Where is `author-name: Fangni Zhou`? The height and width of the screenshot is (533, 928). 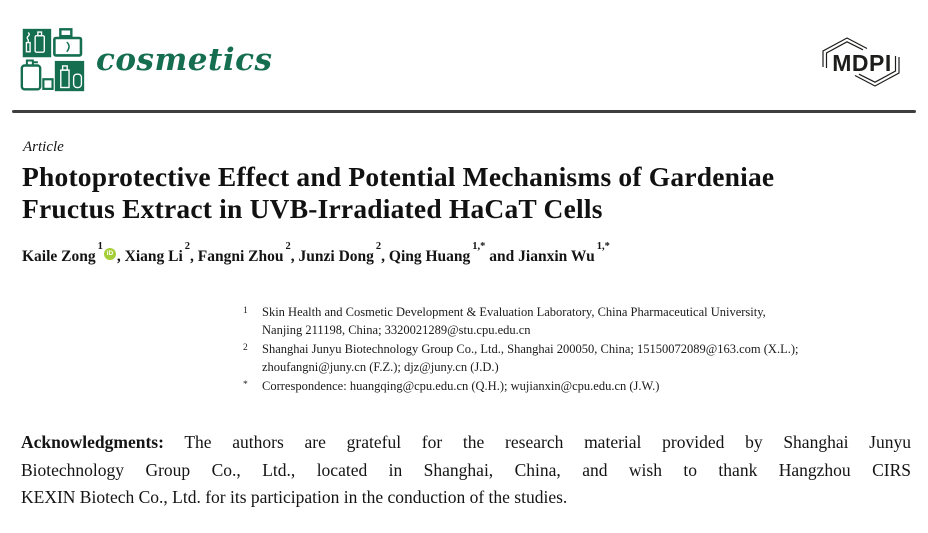 author-name: Fangni Zhou is located at coordinates (240, 257).